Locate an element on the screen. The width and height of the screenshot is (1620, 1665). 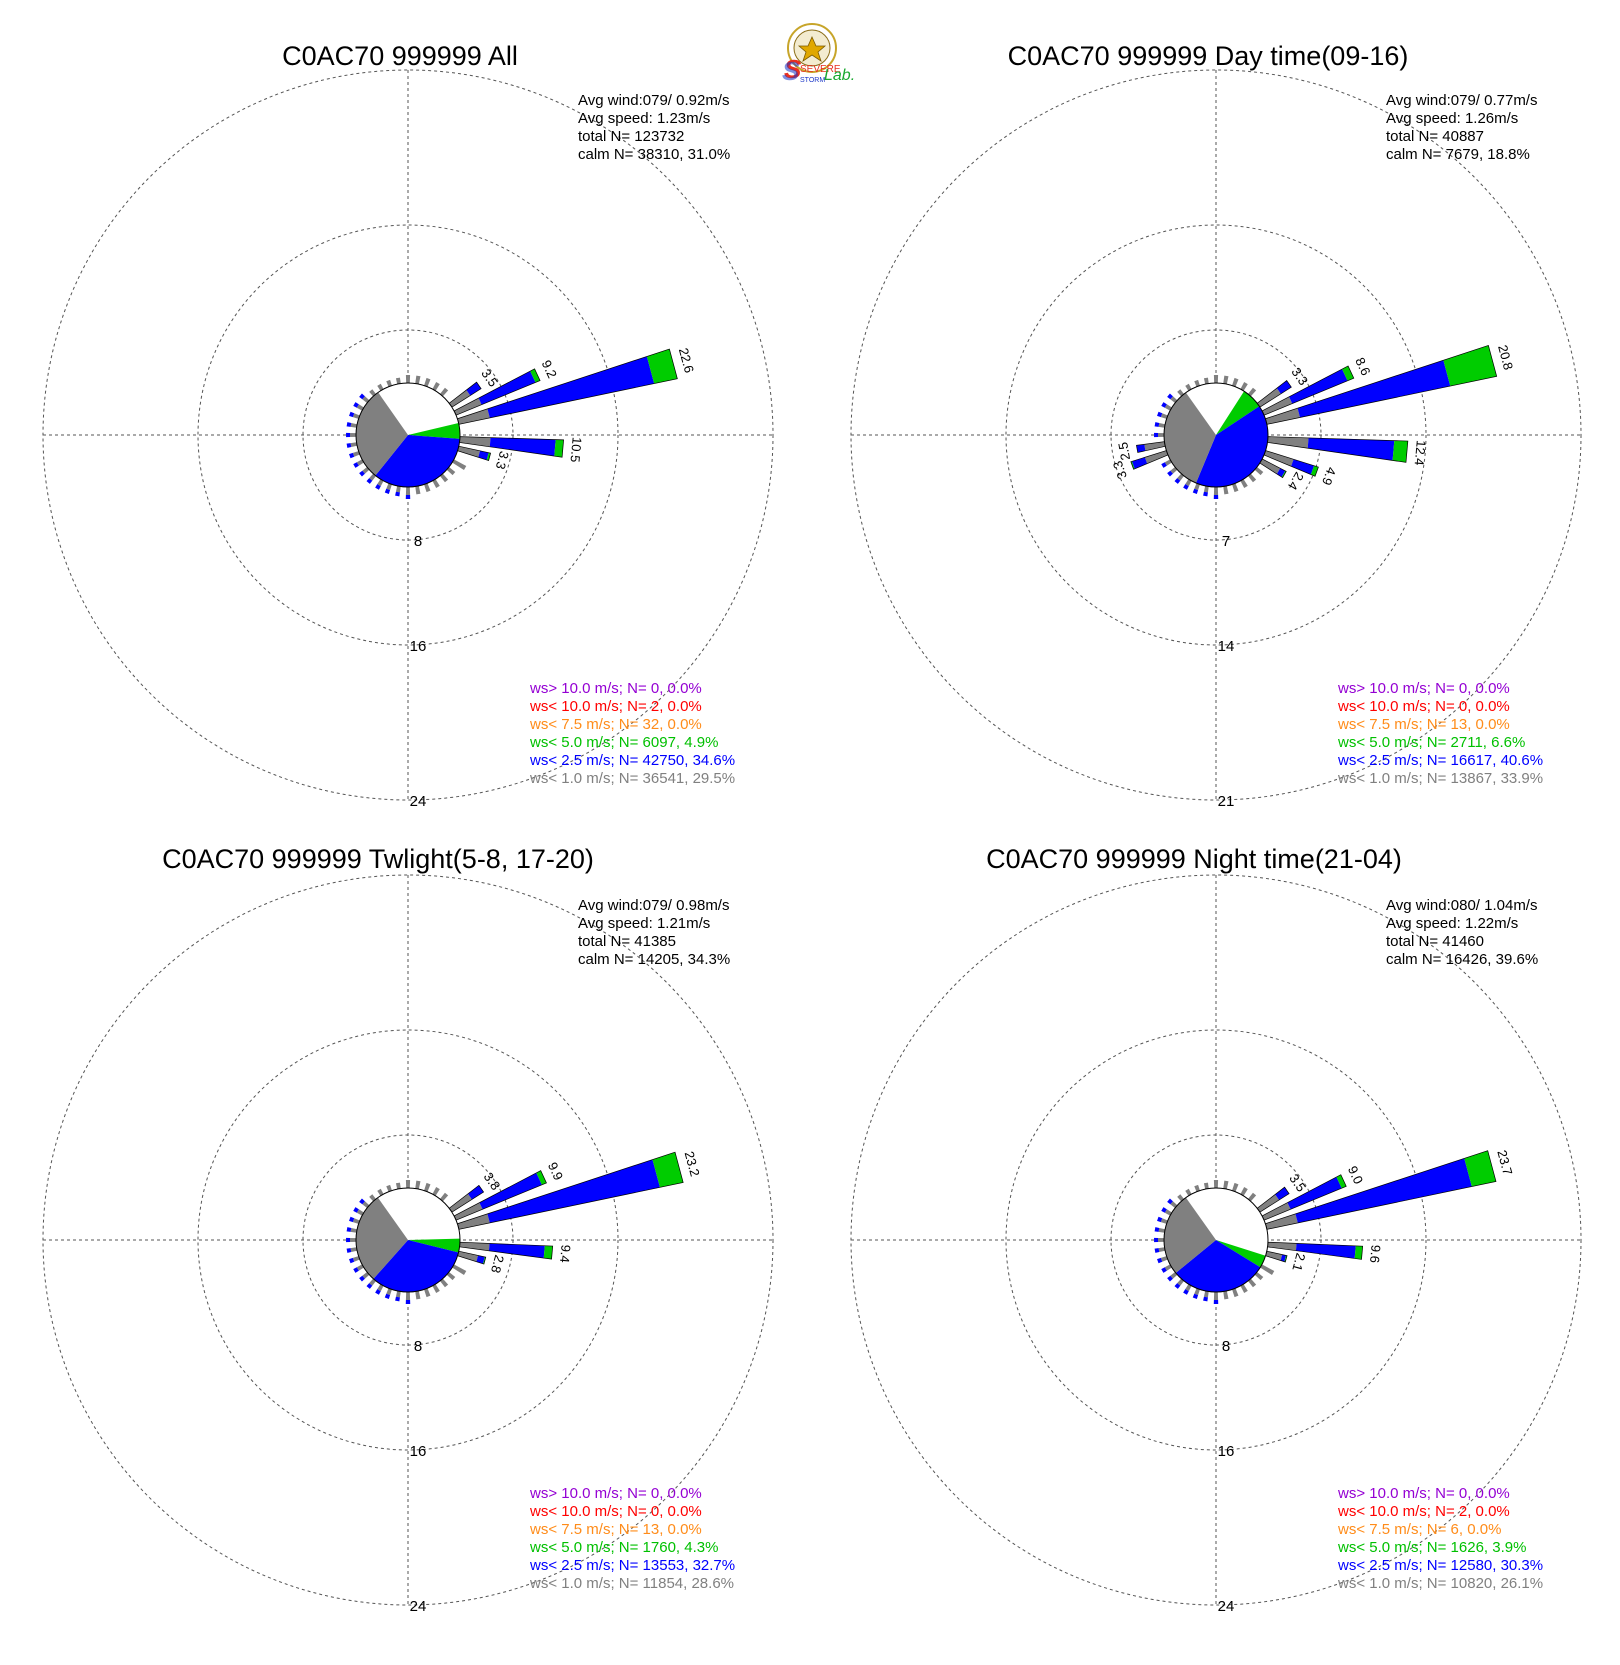
calm-pie-gray is located at coordinates (1190, 438).